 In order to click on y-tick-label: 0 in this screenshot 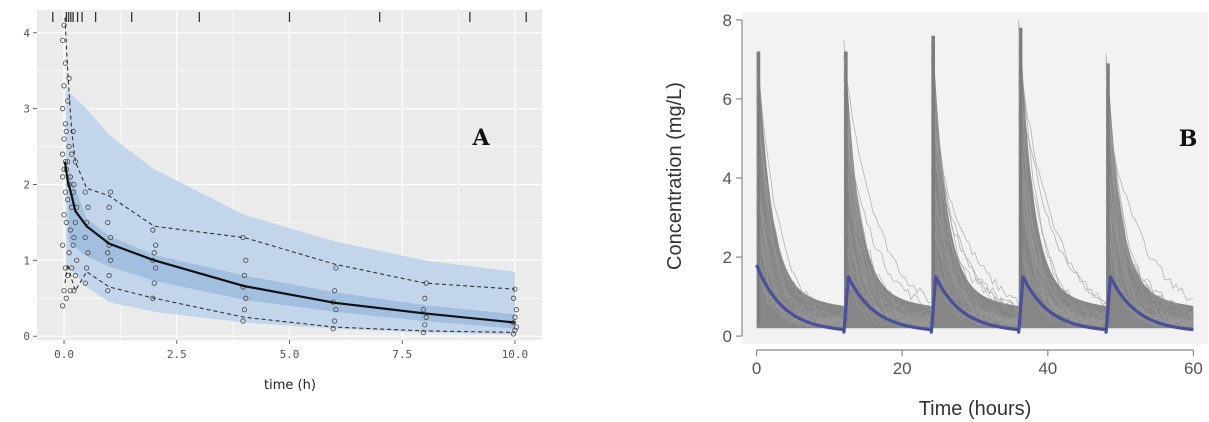, I will do `click(26, 336)`.